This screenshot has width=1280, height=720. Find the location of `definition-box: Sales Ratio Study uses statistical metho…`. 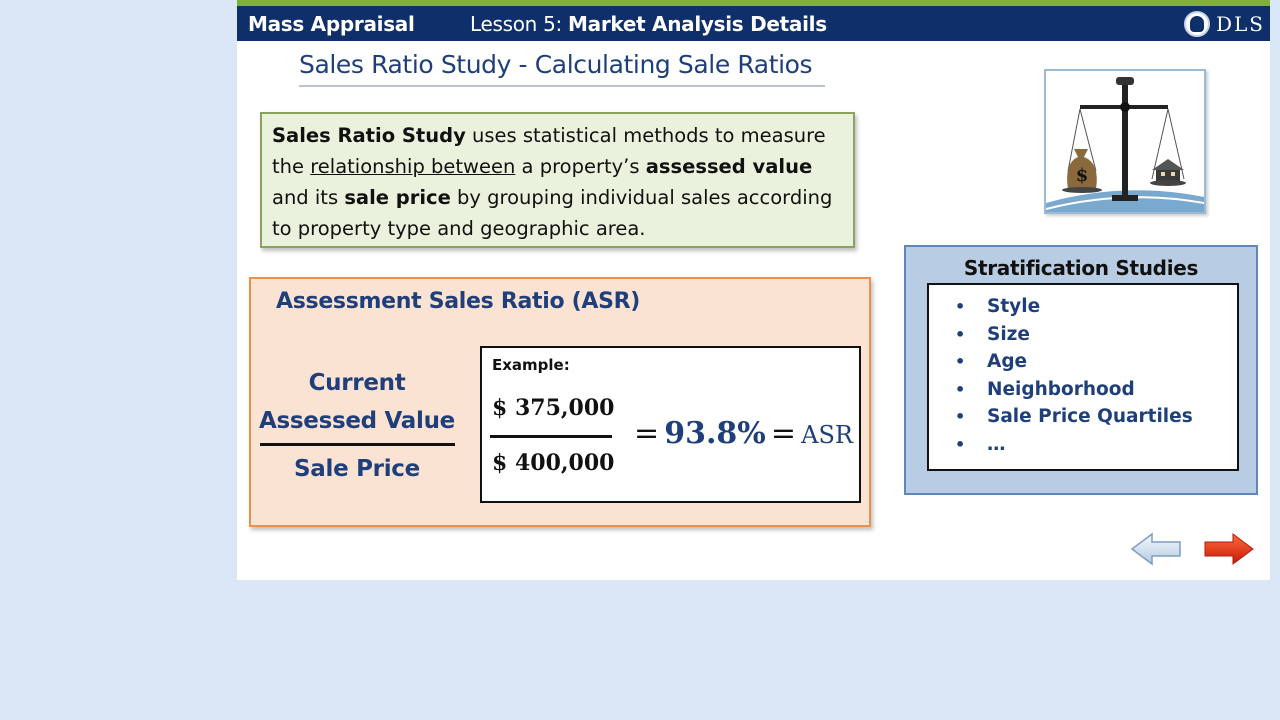

definition-box: Sales Ratio Study uses statistical metho… is located at coordinates (557, 180).